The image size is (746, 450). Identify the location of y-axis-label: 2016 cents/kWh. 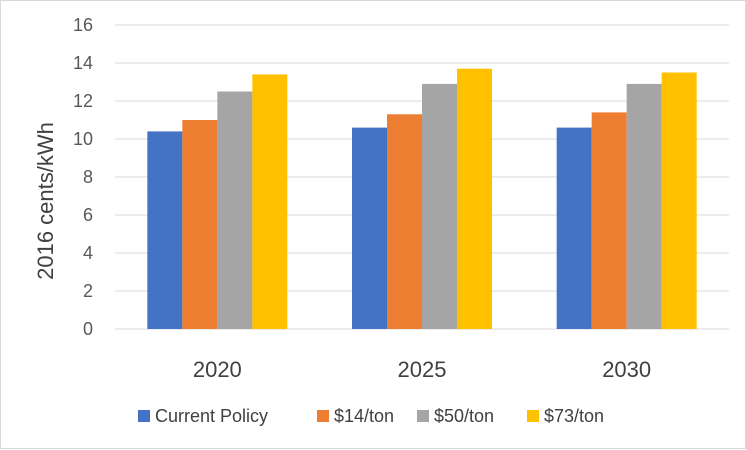
(45, 201).